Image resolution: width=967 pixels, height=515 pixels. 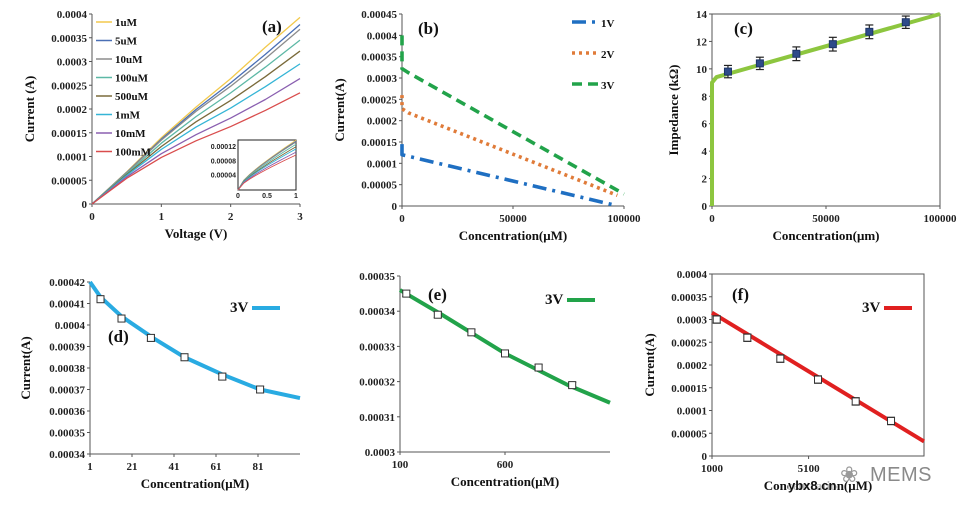 I want to click on x-tick-label: 21, so click(x=132, y=467).